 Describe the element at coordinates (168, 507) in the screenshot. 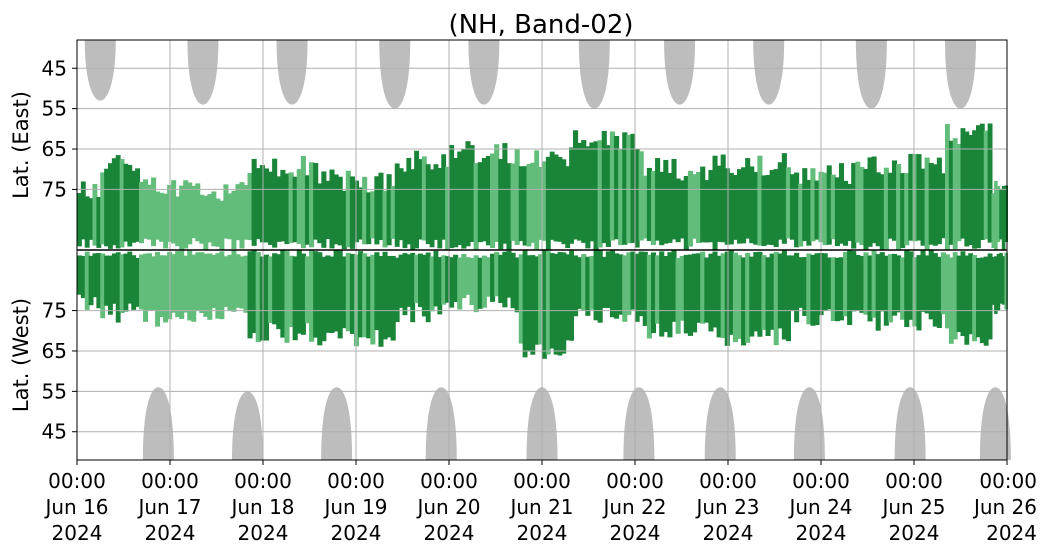

I see `x-tick-label-1-1: Jun 17` at that location.